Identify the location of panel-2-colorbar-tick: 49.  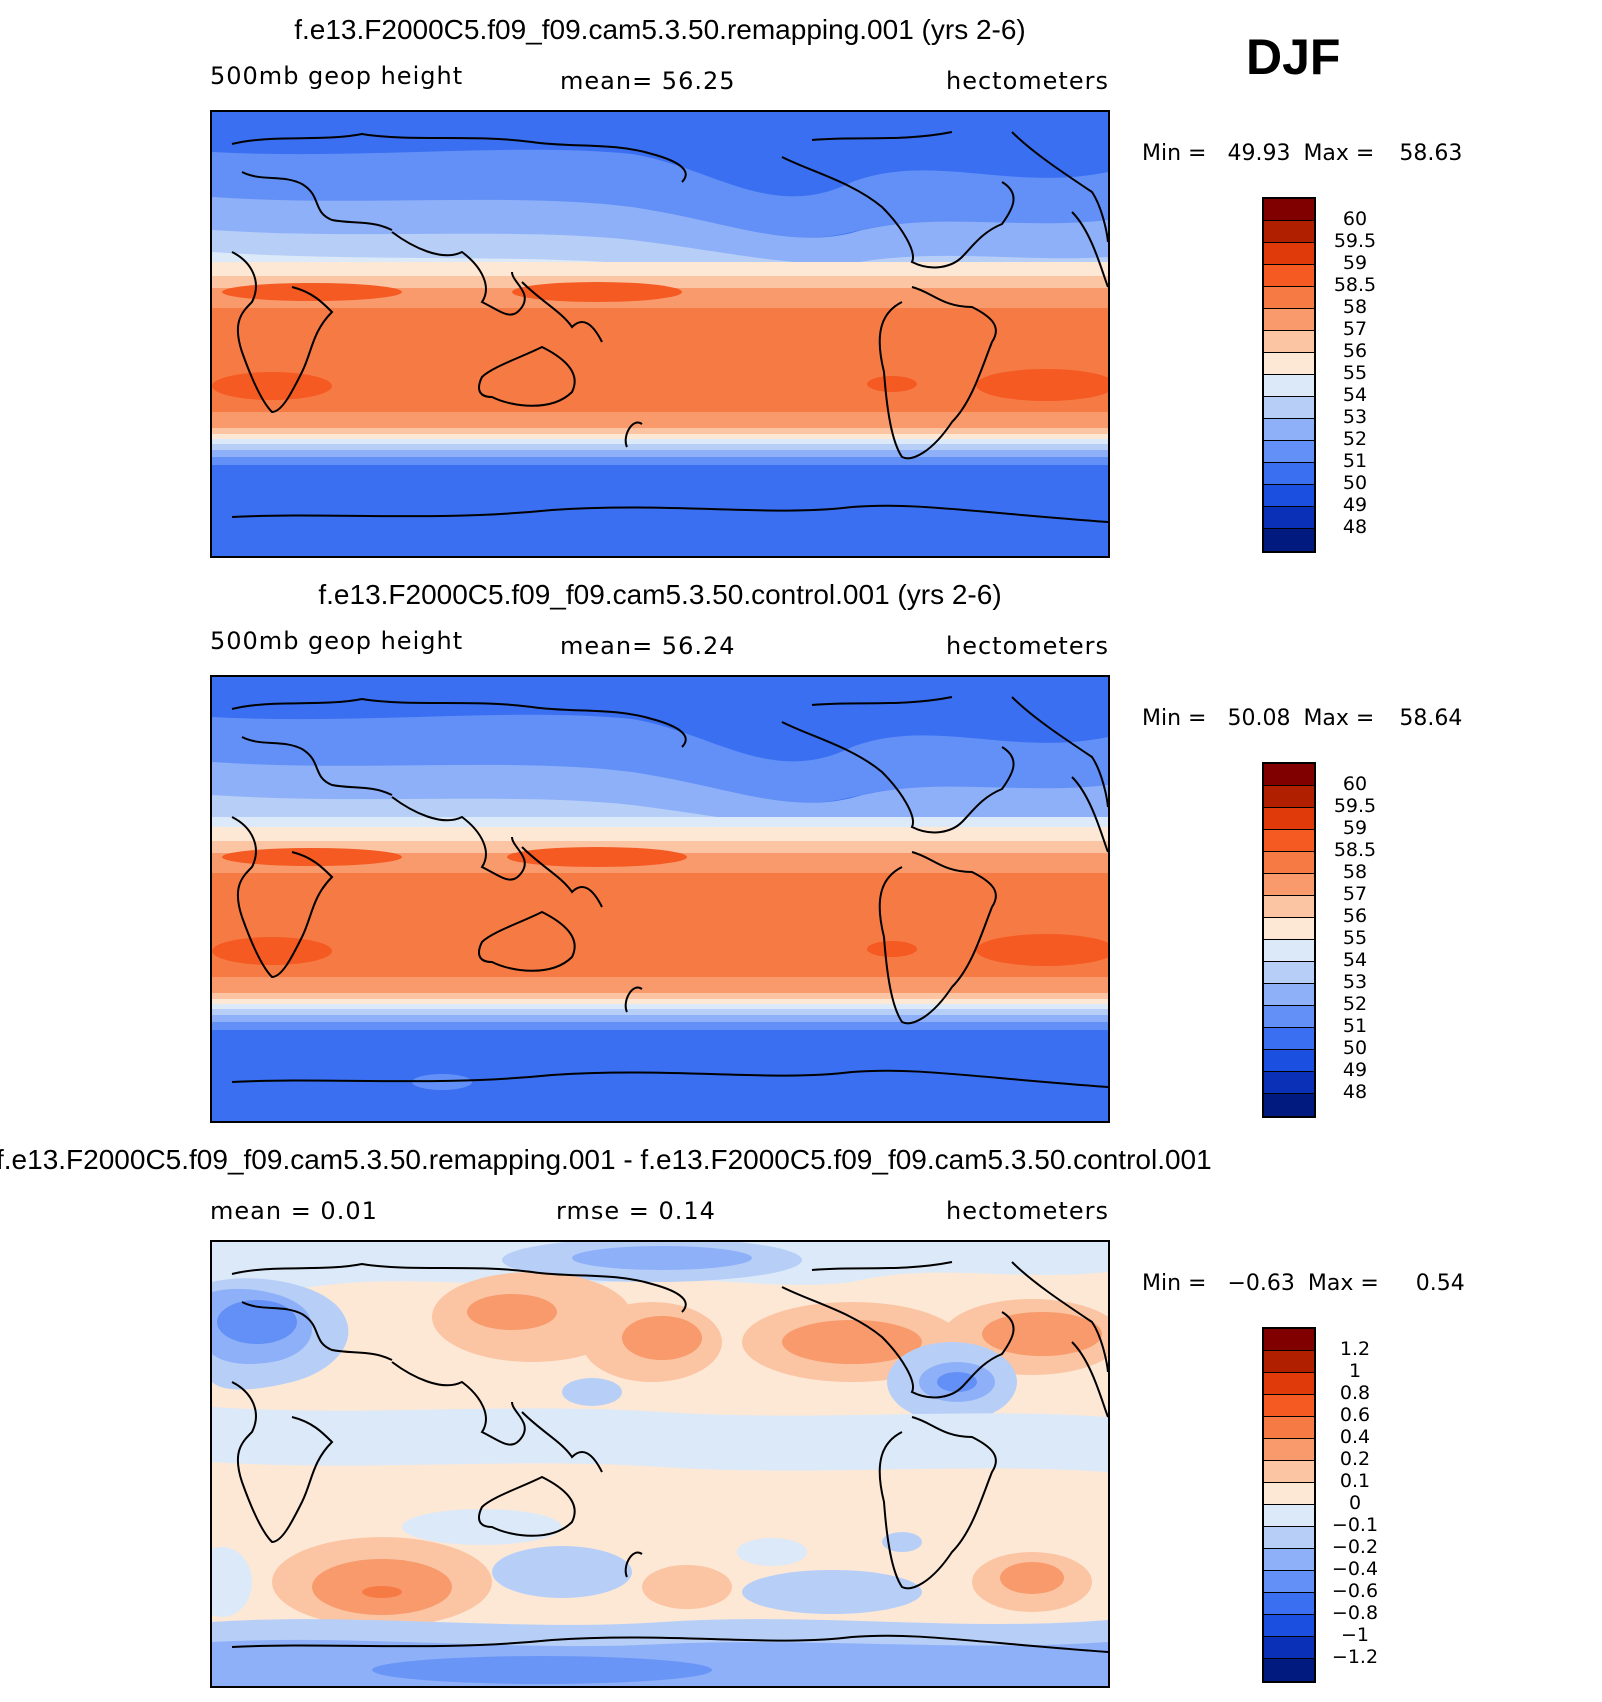
(1355, 1070).